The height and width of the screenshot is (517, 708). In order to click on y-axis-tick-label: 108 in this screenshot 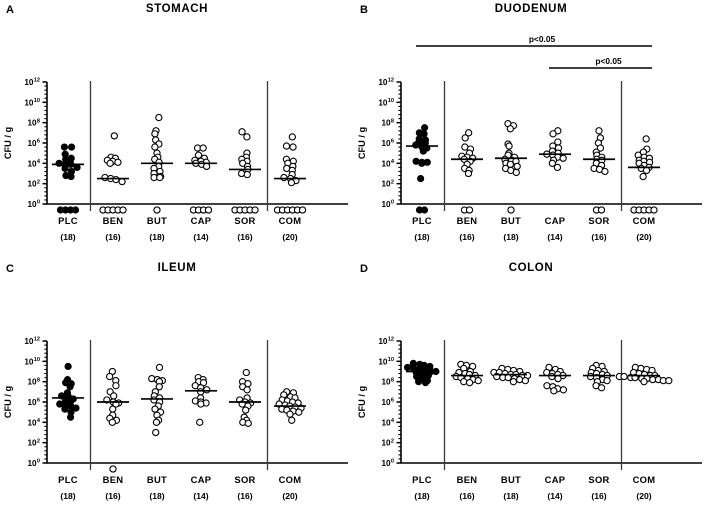, I will do `click(33, 122)`.